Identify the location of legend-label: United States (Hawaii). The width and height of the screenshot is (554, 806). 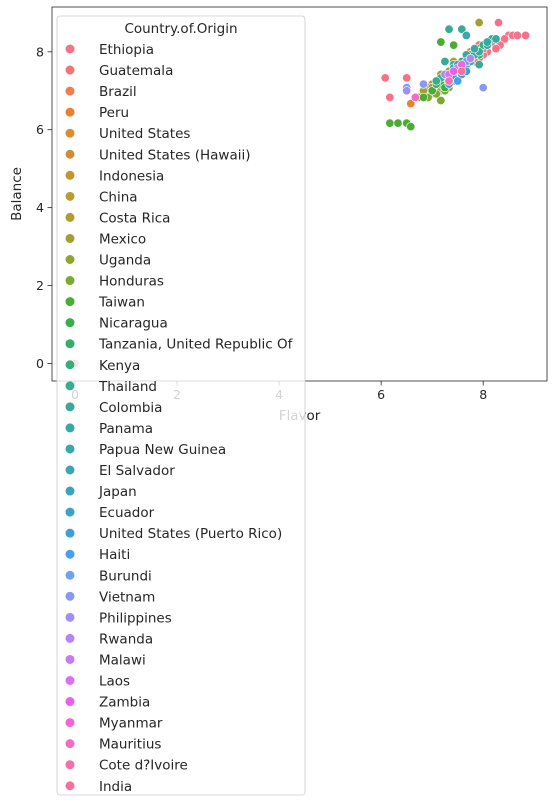
(174, 155).